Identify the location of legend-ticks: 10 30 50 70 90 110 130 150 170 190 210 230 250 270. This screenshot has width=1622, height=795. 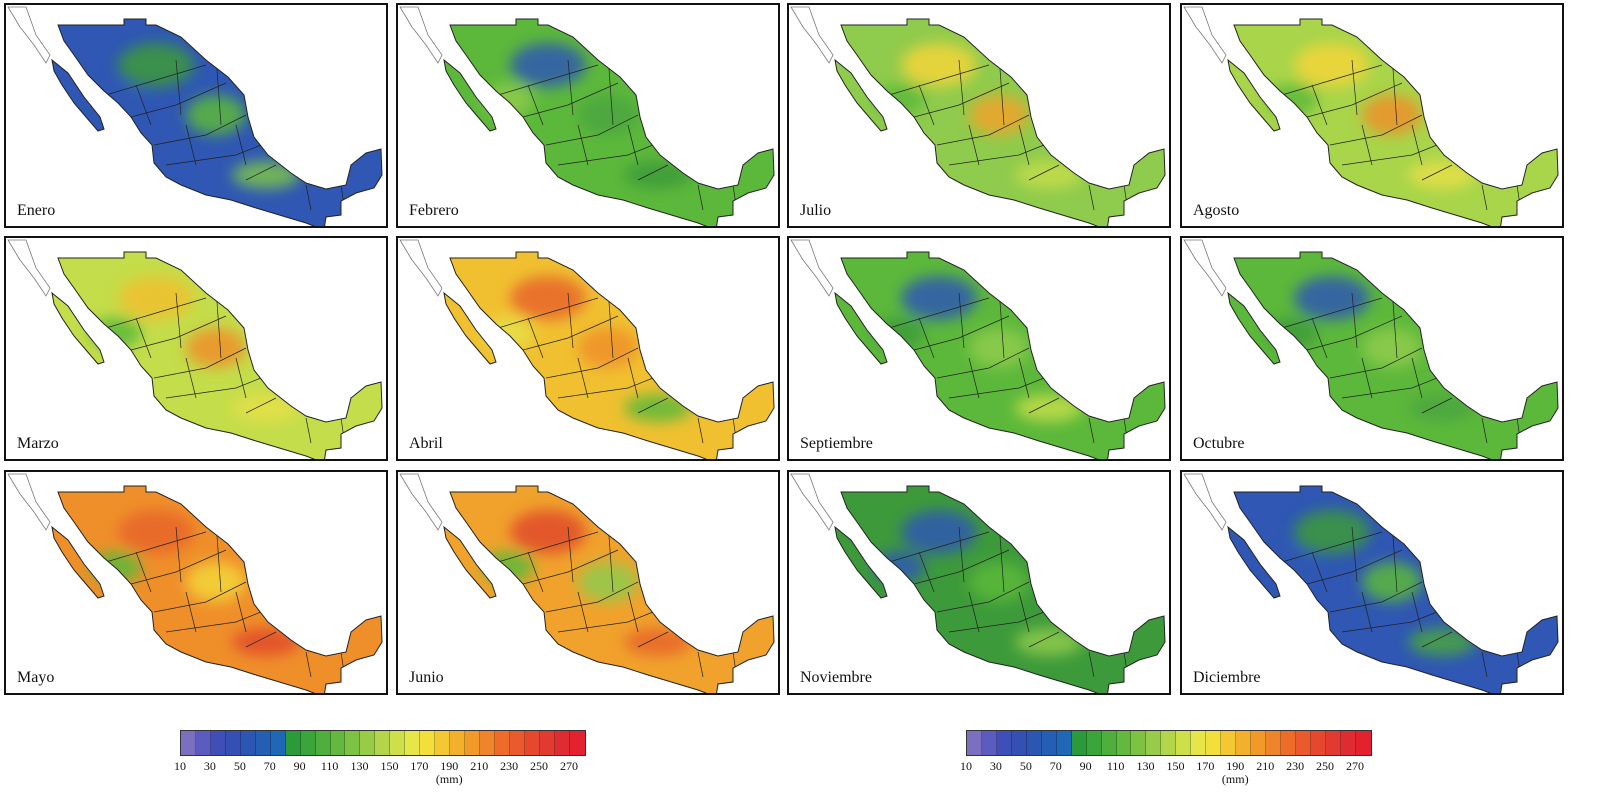
(1166, 764).